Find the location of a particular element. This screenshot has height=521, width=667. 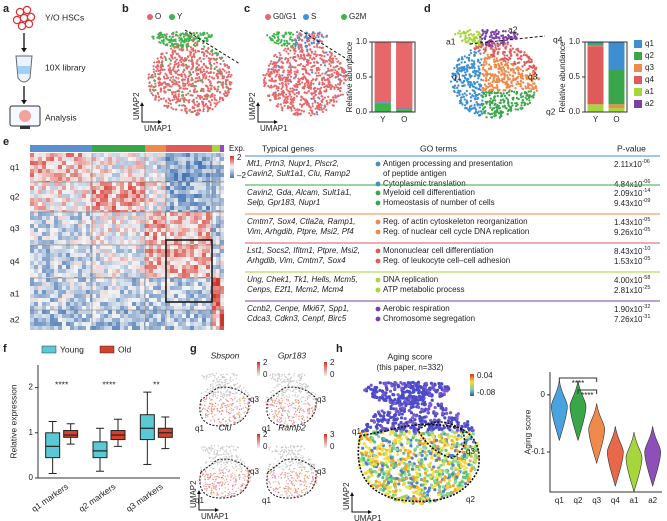

column-group-bar is located at coordinates (216, 148).